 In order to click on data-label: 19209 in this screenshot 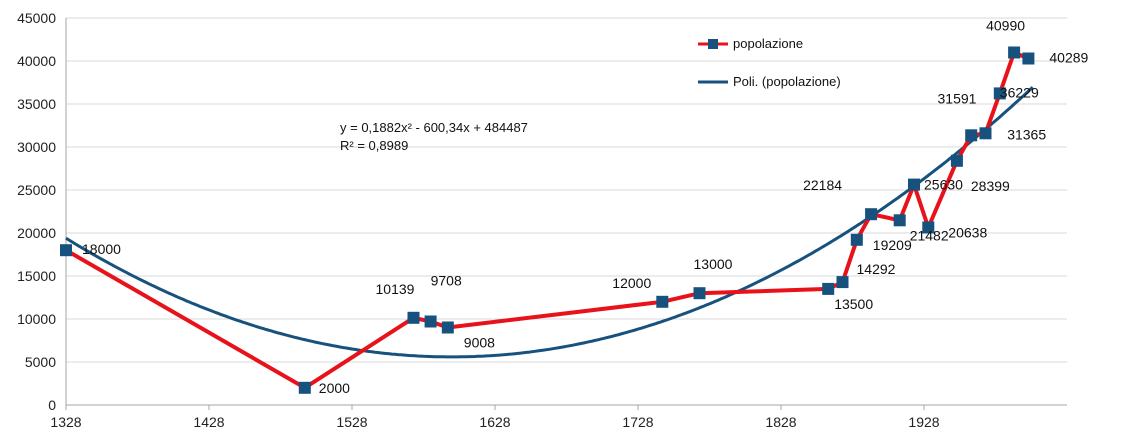, I will do `click(892, 245)`.